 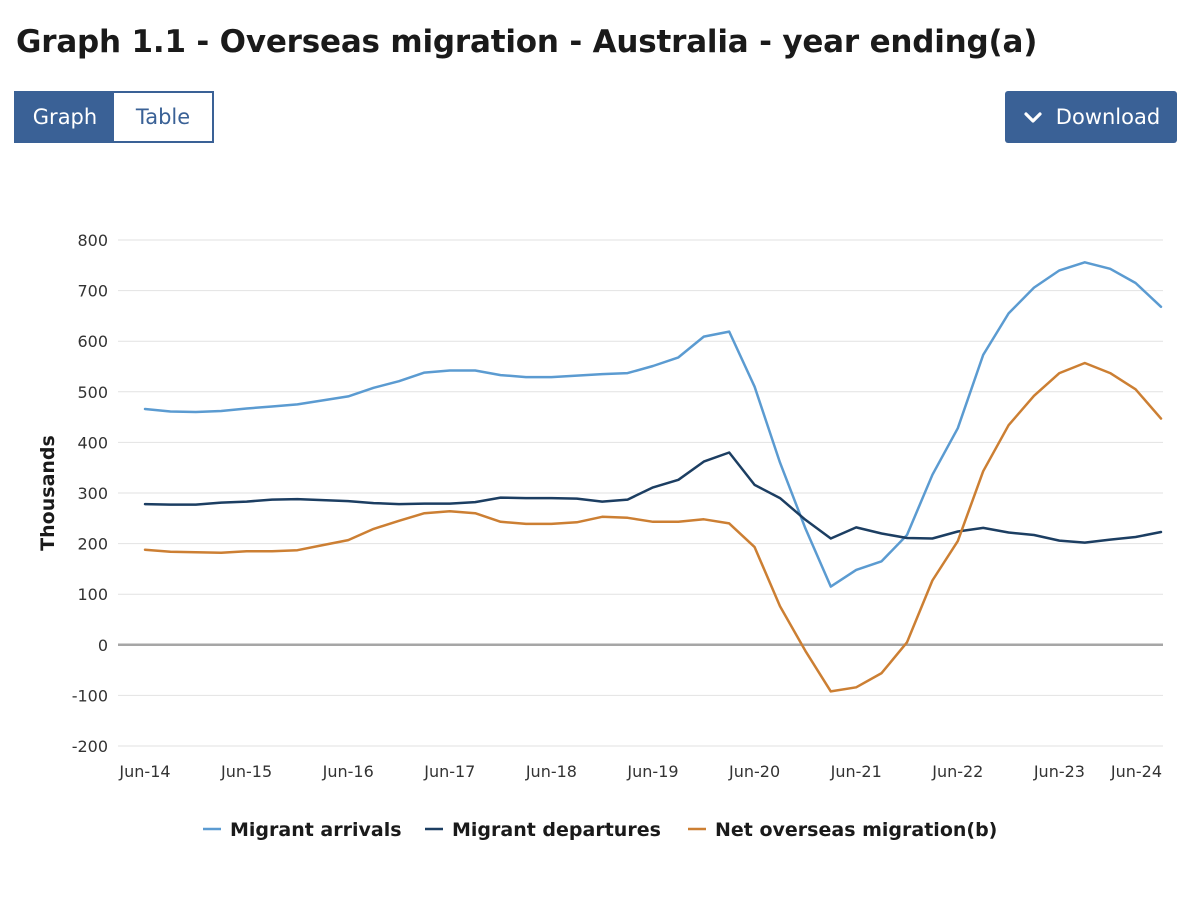 I want to click on y-tick-label: 700, so click(x=92, y=291).